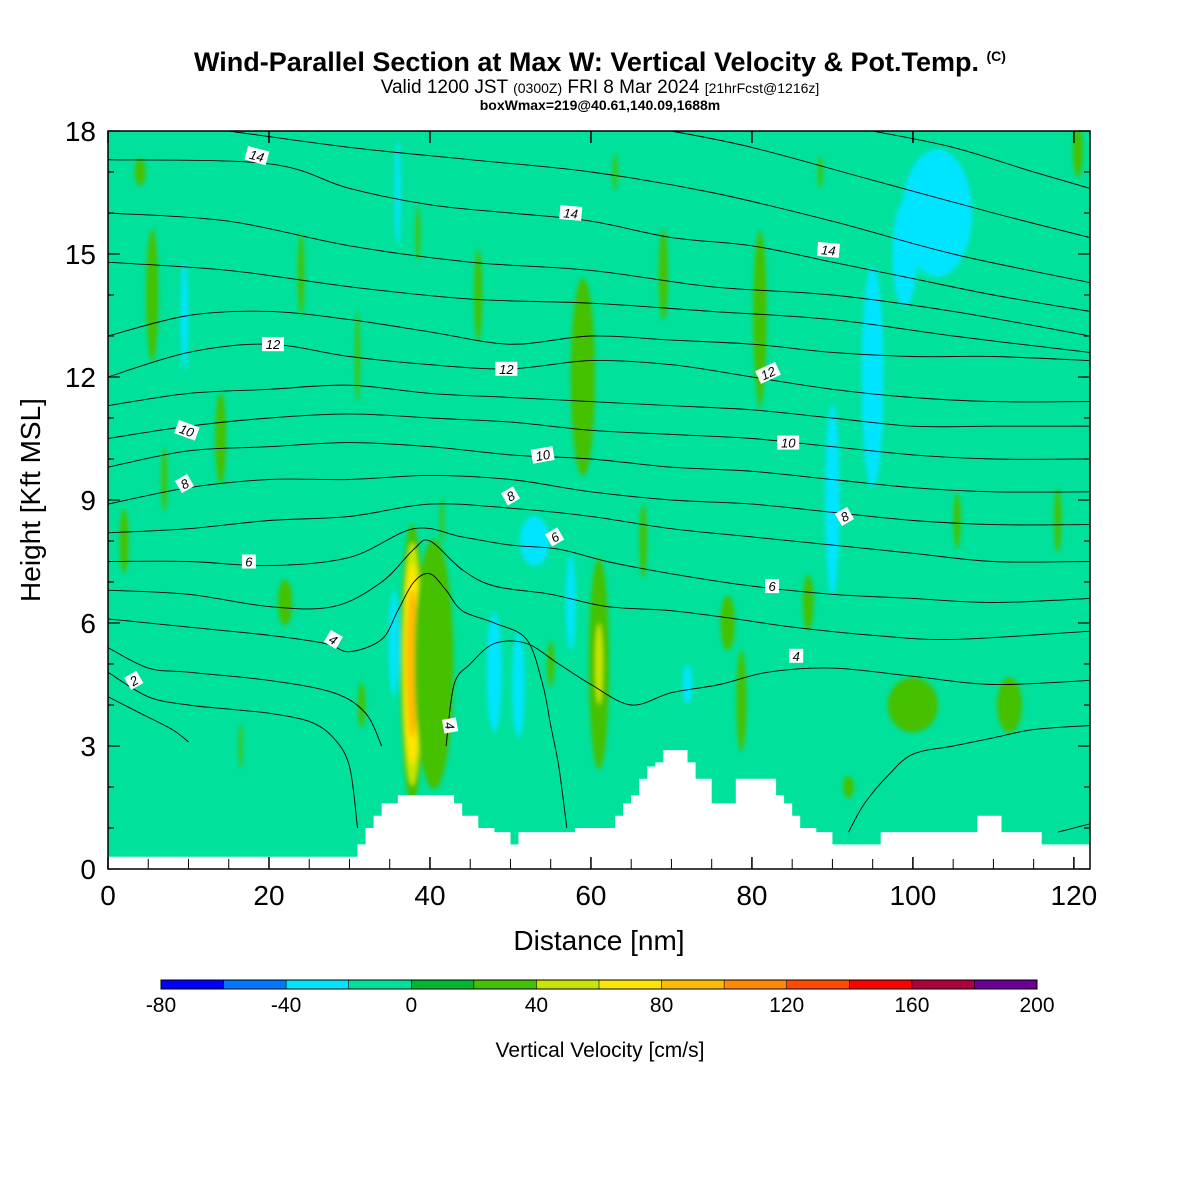  I want to click on terrain, so click(599, 809).